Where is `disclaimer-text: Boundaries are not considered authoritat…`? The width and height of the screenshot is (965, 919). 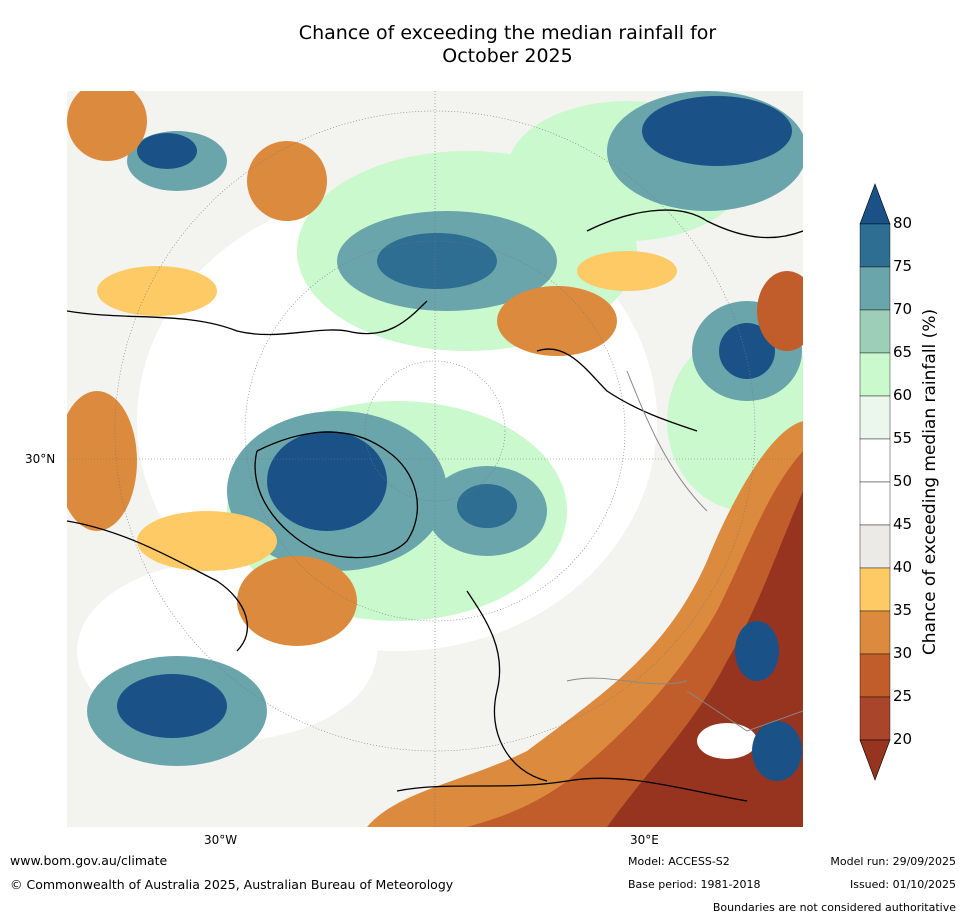
disclaimer-text: Boundaries are not considered authoritat… is located at coordinates (834, 907).